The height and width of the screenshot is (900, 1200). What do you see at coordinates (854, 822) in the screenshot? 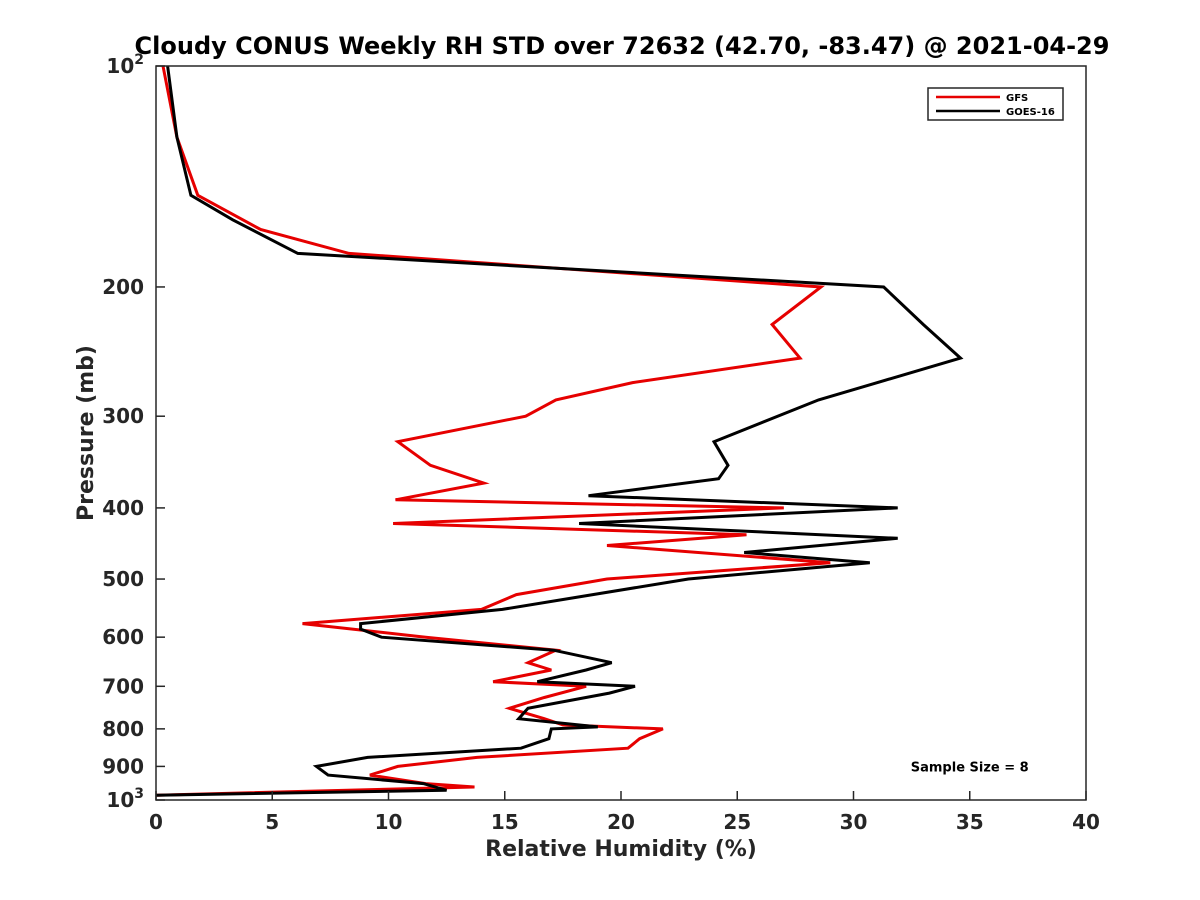
I see `x-tick-label: 30` at bounding box center [854, 822].